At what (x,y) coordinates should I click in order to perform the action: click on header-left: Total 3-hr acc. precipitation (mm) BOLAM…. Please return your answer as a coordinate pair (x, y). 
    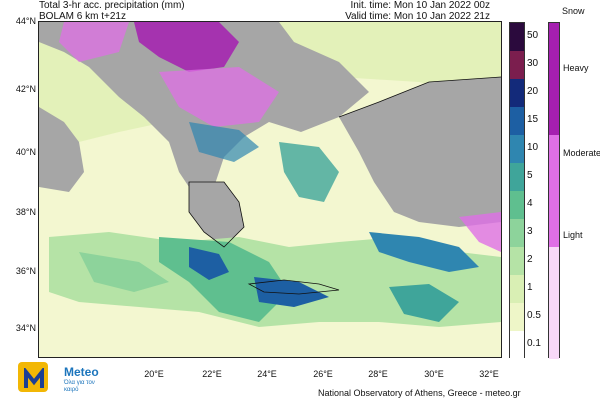
    Looking at the image, I should click on (112, 11).